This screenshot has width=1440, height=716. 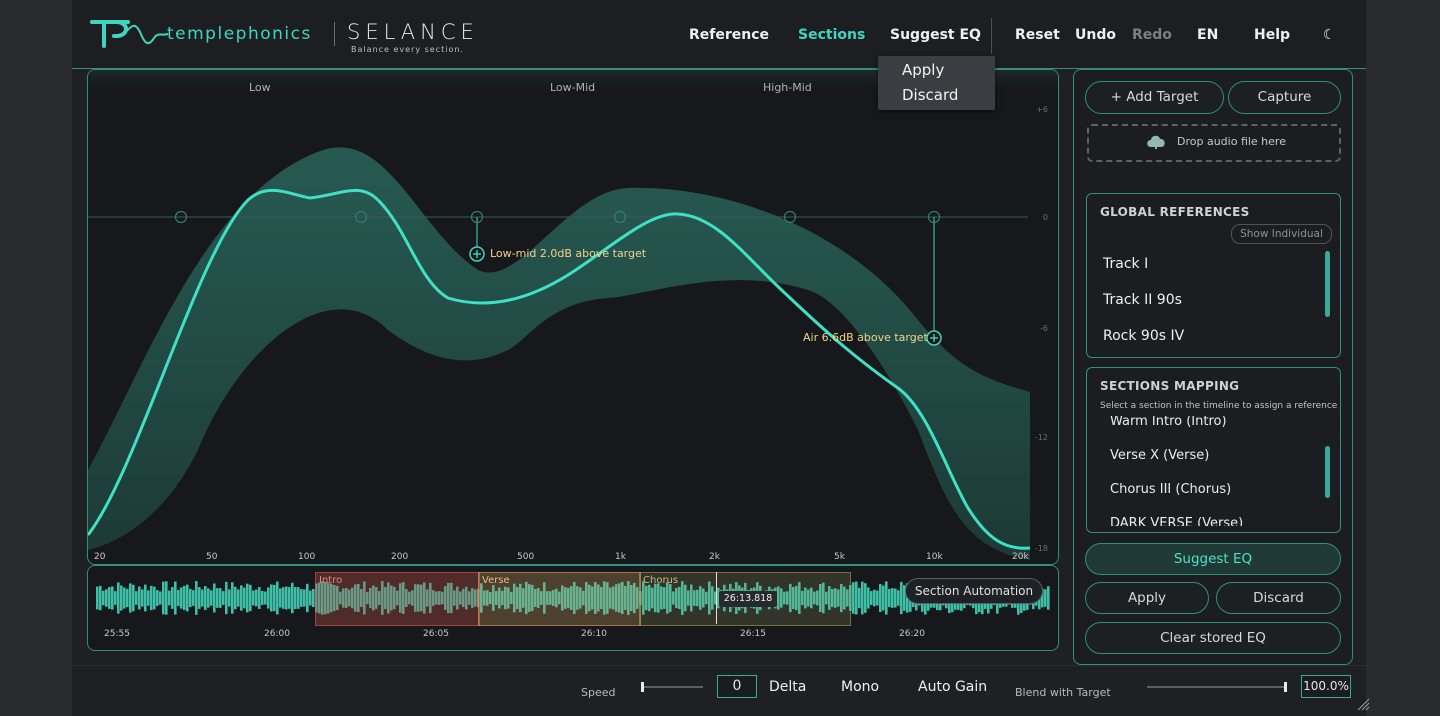 I want to click on clear-stored-eq-button: Clear stored EQ, so click(x=1213, y=638).